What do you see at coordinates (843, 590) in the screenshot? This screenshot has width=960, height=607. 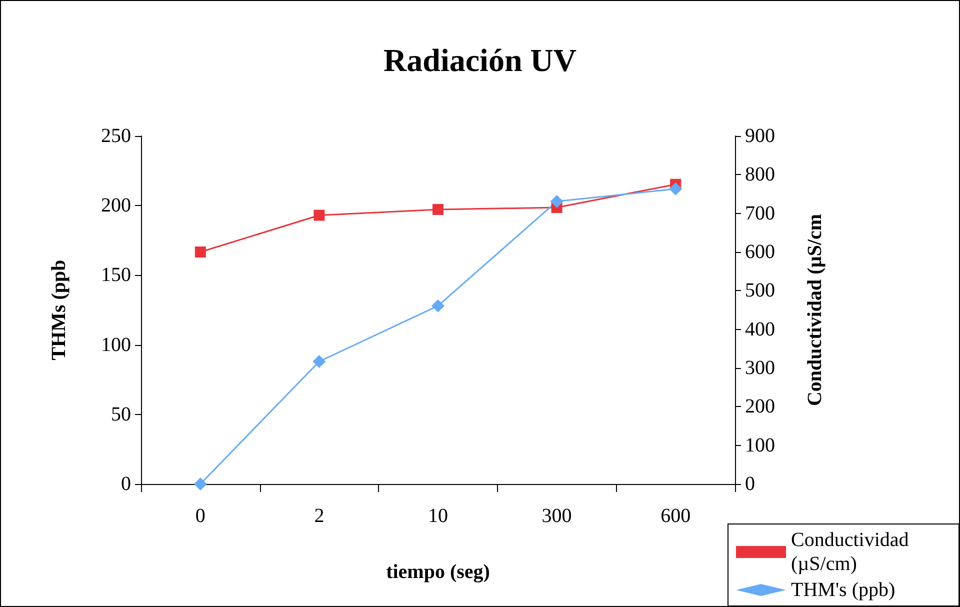 I see `legend-label: THM's (ppb)` at bounding box center [843, 590].